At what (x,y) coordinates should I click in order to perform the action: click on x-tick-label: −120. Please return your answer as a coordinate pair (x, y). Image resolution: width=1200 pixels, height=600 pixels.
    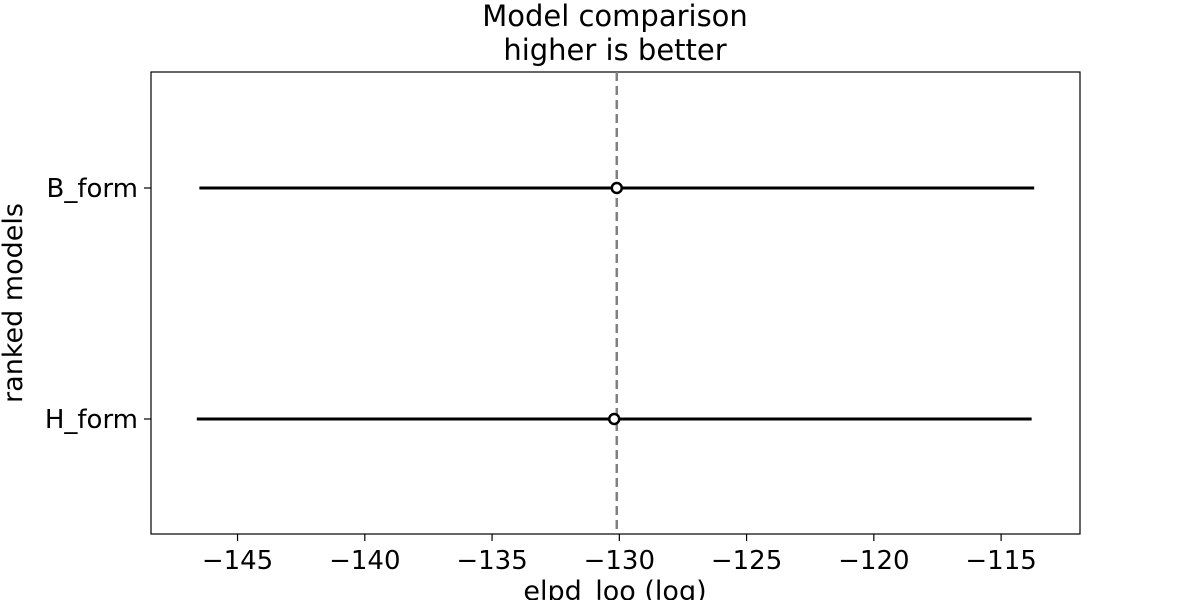
    Looking at the image, I should click on (873, 561).